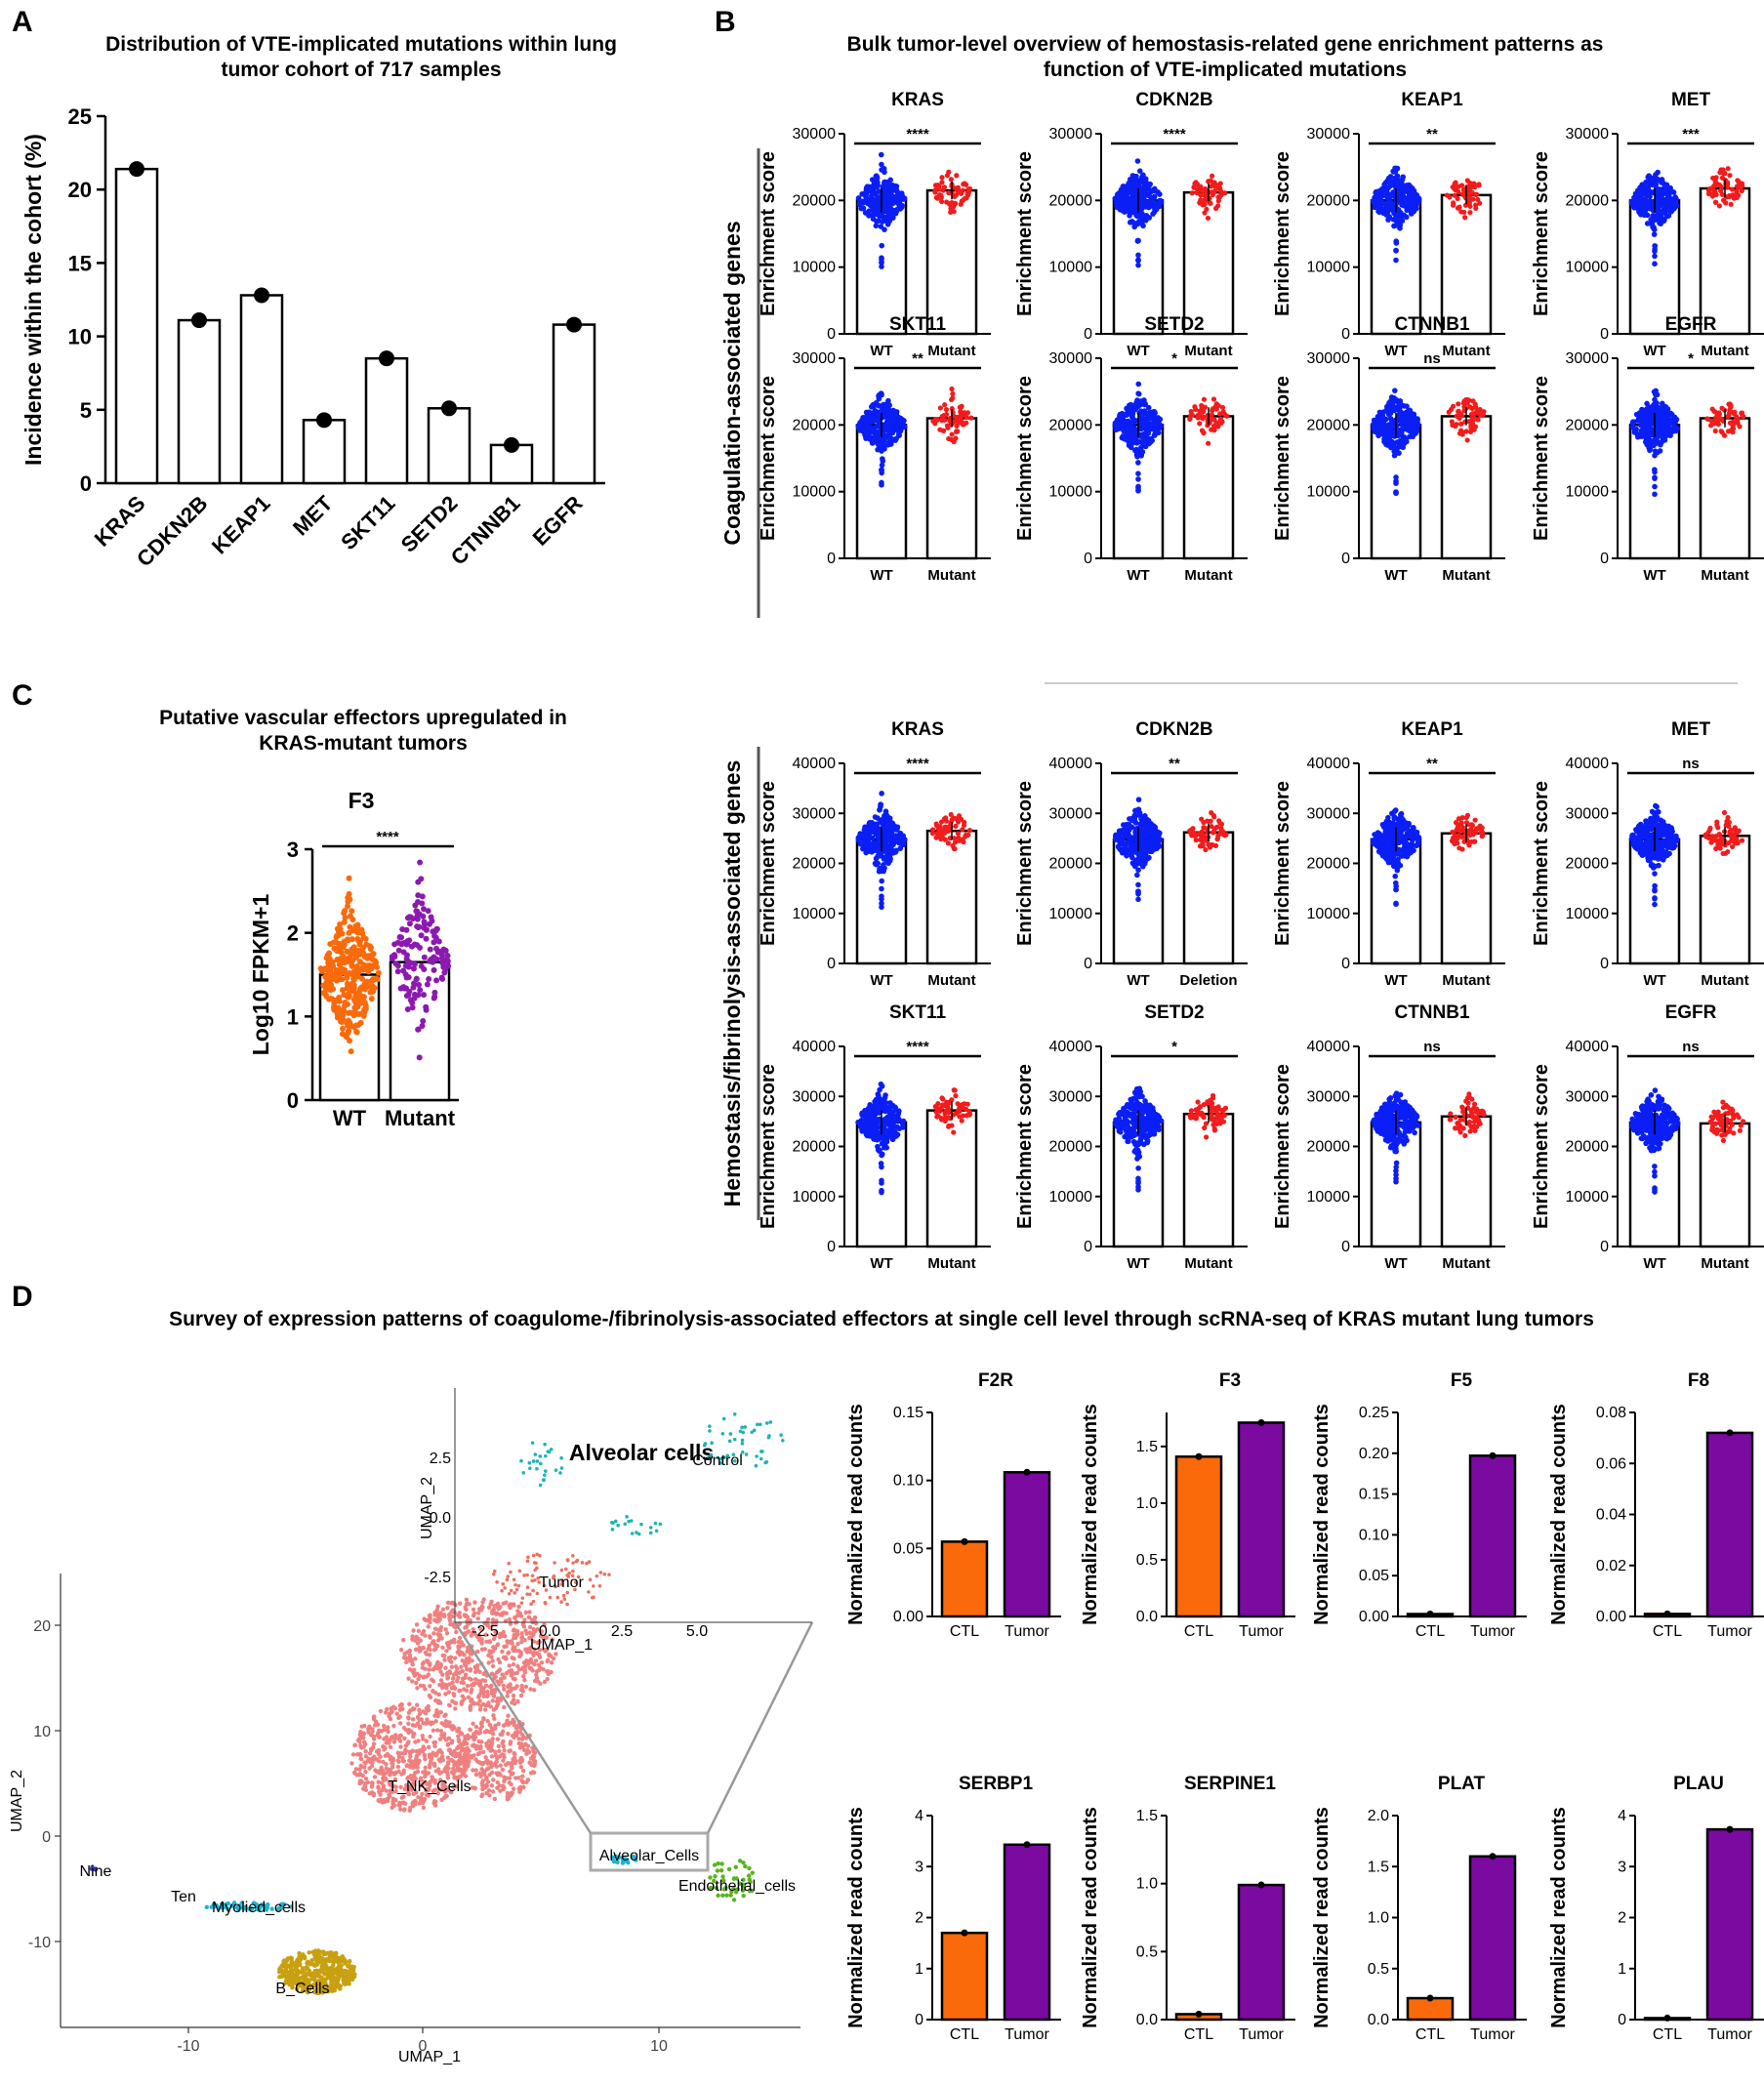  What do you see at coordinates (1691, 358) in the screenshot?
I see `chart-b-sig-label: *` at bounding box center [1691, 358].